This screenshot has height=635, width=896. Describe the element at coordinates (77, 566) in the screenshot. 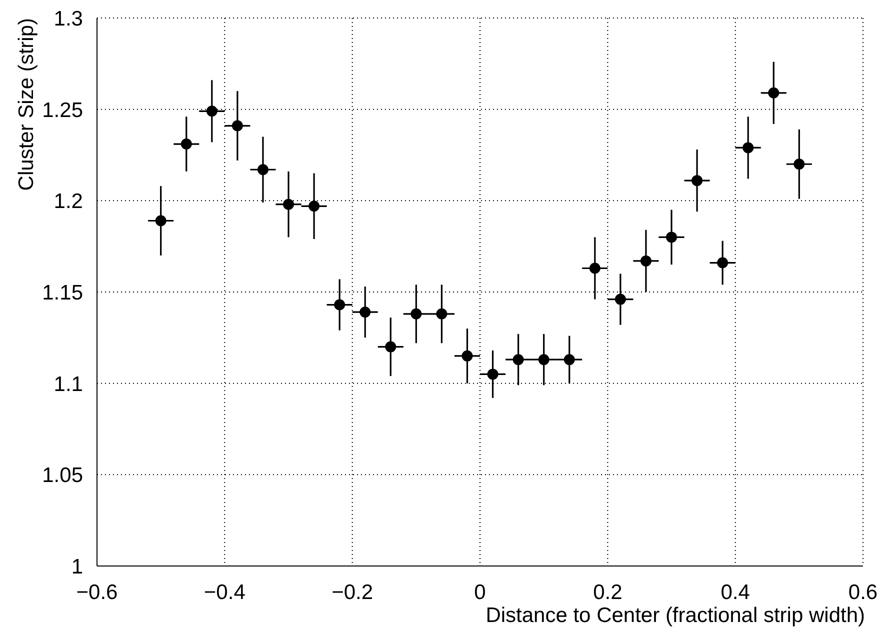

I see `y-tick-label: 1` at that location.